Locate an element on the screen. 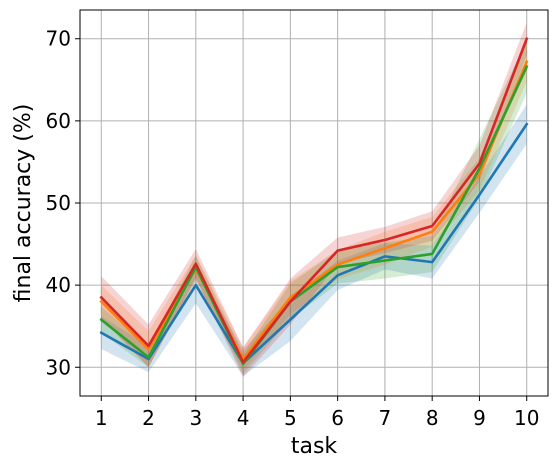 Image resolution: width=556 pixels, height=468 pixels. x-axis-label: task is located at coordinates (314, 446).